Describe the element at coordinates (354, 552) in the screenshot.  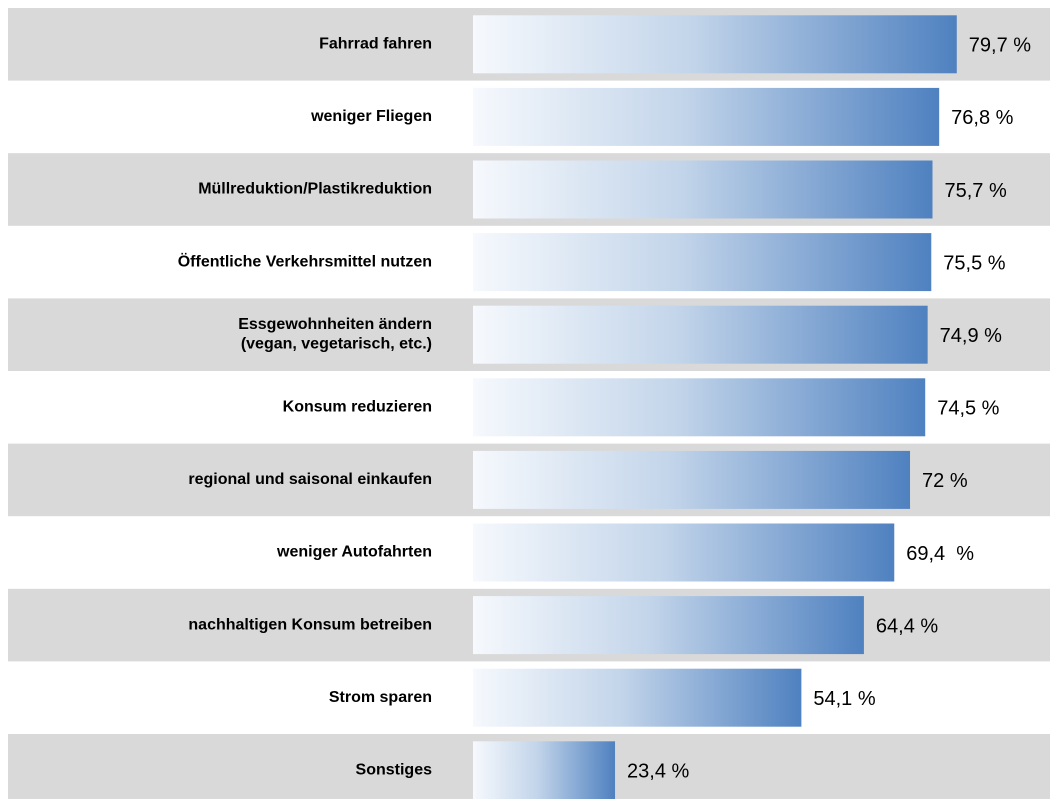
I see `category-label: weniger Autofahrten` at that location.